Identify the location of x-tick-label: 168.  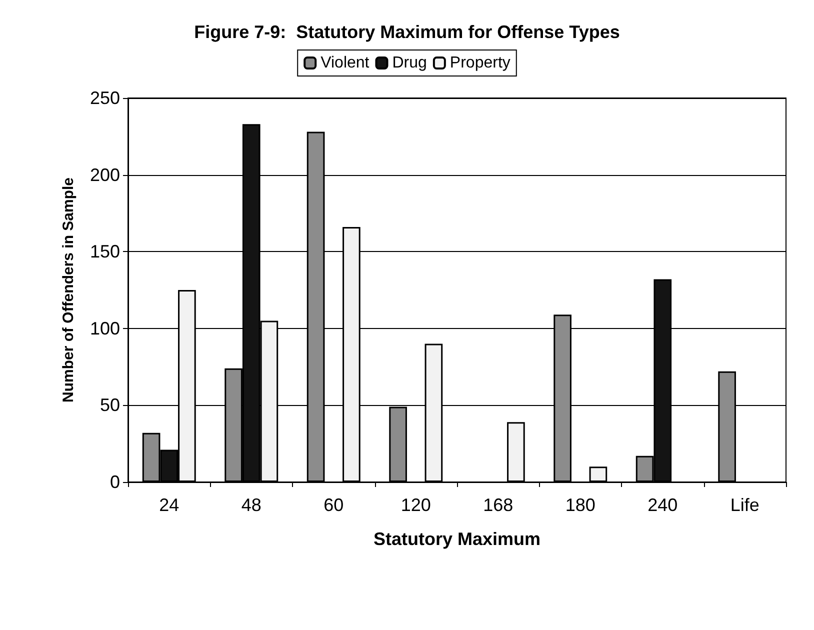
(498, 505).